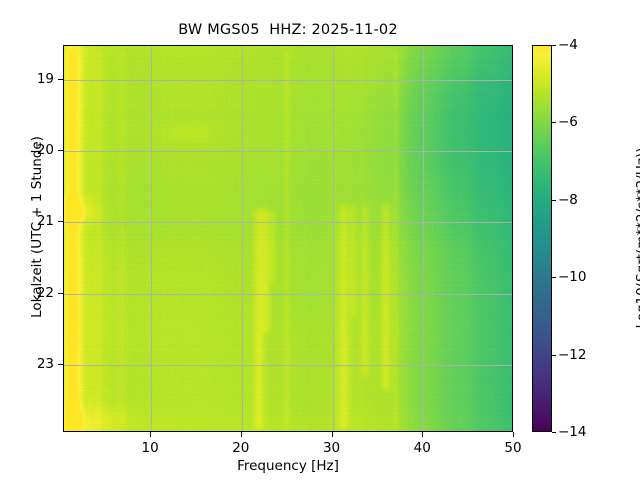 Image resolution: width=640 pixels, height=480 pixels. I want to click on y-tick-label: 23, so click(45, 364).